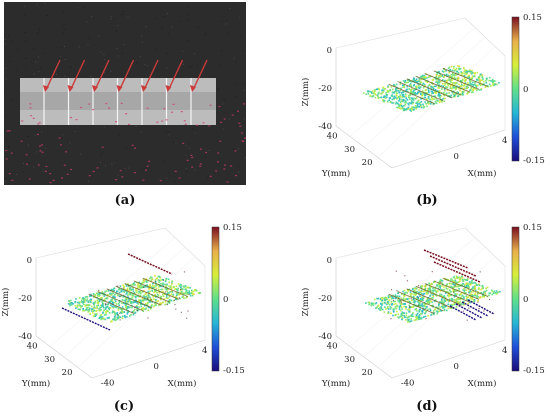 The width and height of the screenshot is (550, 419). Describe the element at coordinates (534, 161) in the screenshot. I see `colorbar-tick-label: -0.15` at that location.